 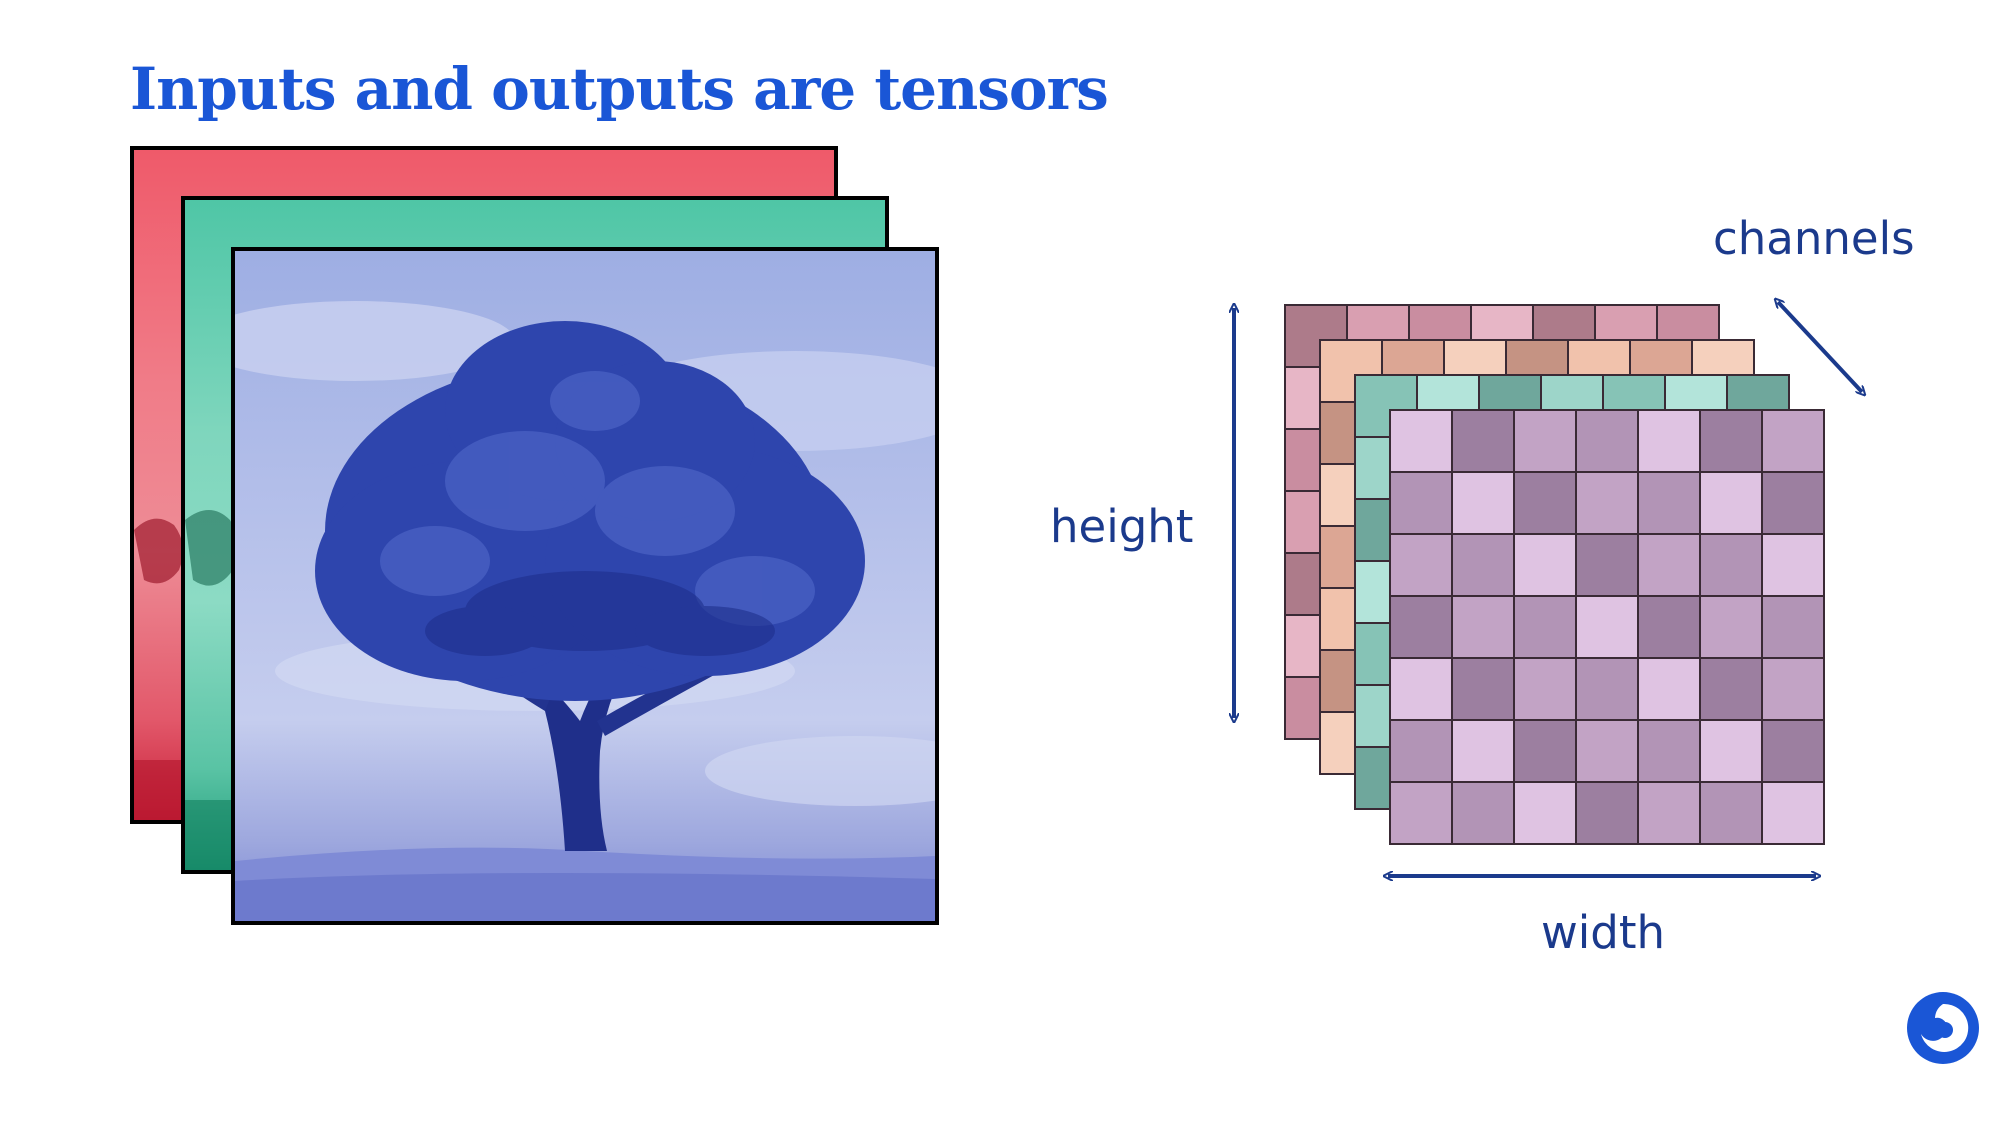 I want to click on channels-arrow, so click(x=1820, y=347).